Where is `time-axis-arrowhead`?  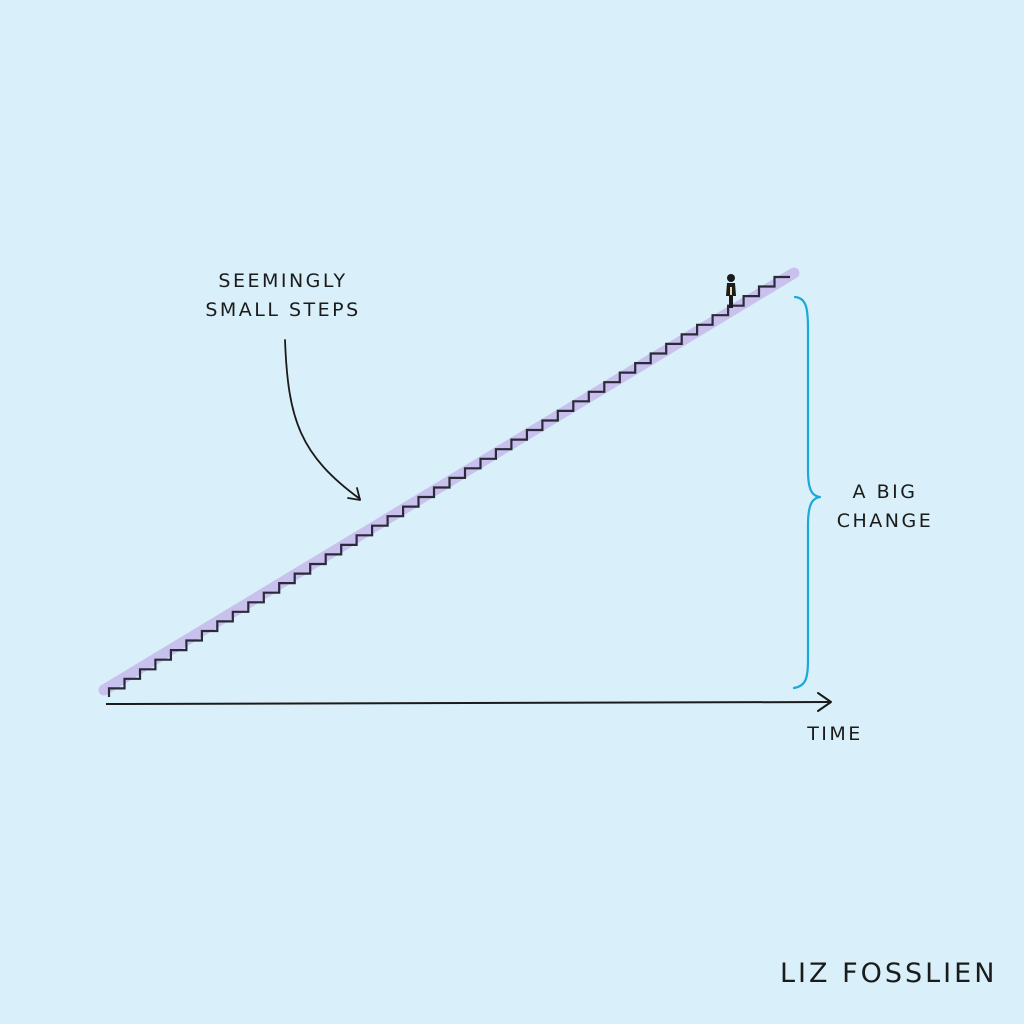
time-axis-arrowhead is located at coordinates (824, 702).